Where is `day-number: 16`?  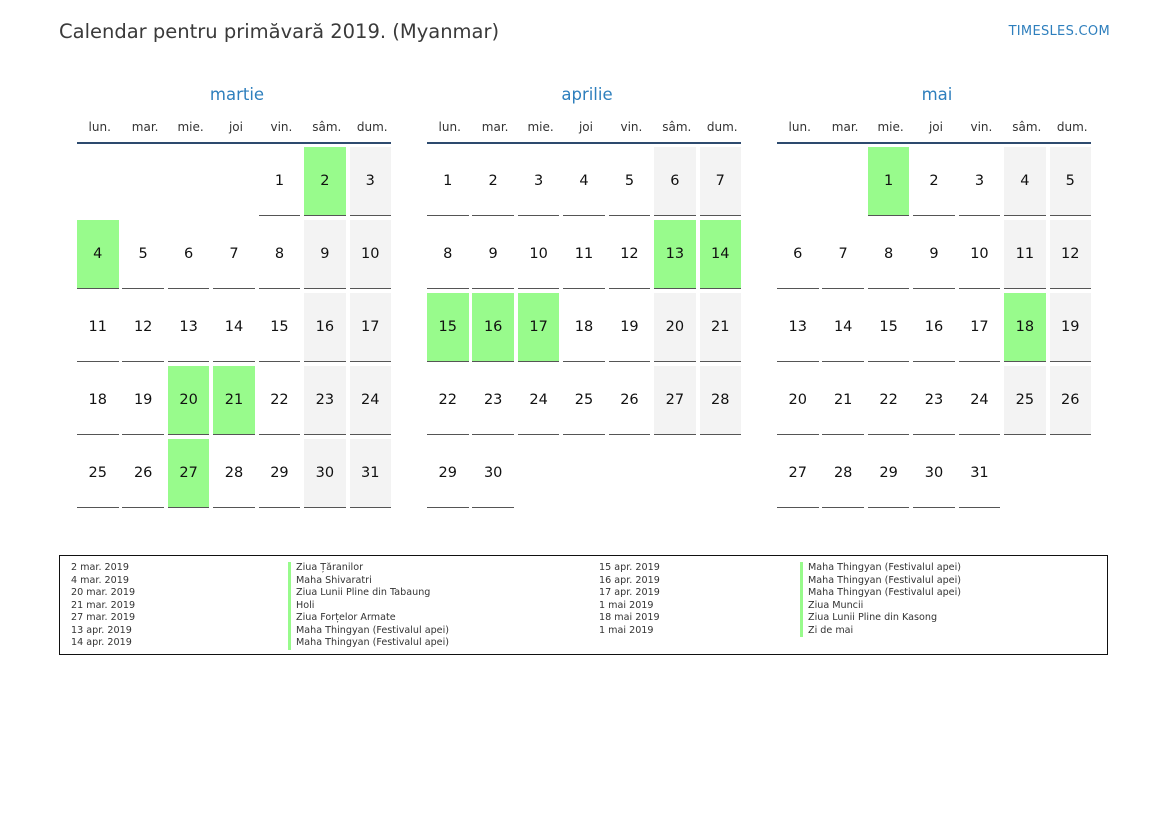
day-number: 16 is located at coordinates (325, 327).